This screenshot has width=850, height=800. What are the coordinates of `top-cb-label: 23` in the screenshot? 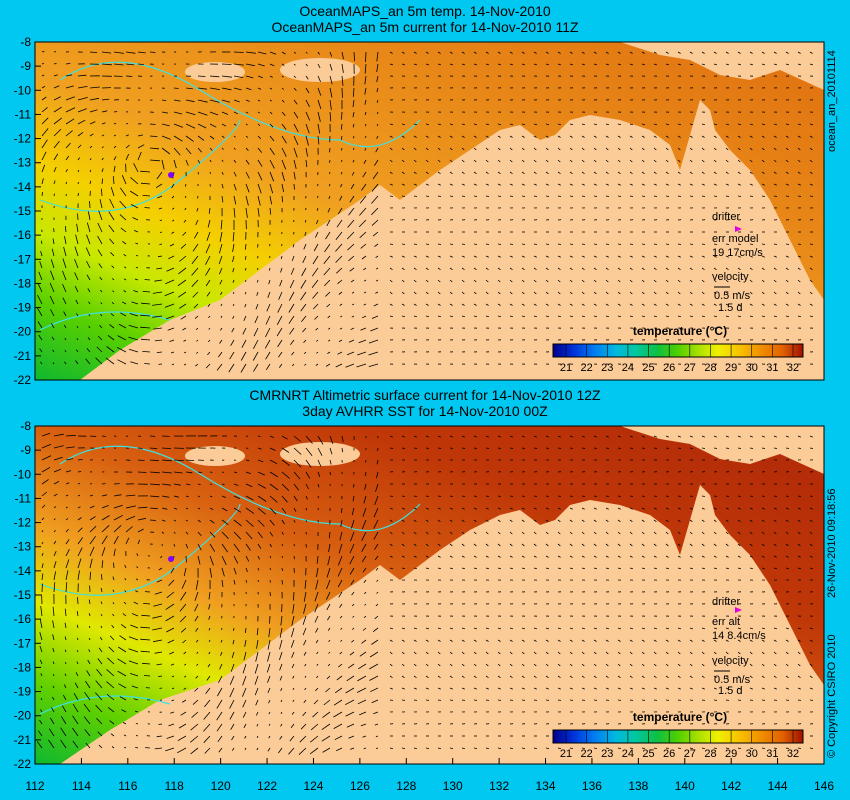 It's located at (607, 368).